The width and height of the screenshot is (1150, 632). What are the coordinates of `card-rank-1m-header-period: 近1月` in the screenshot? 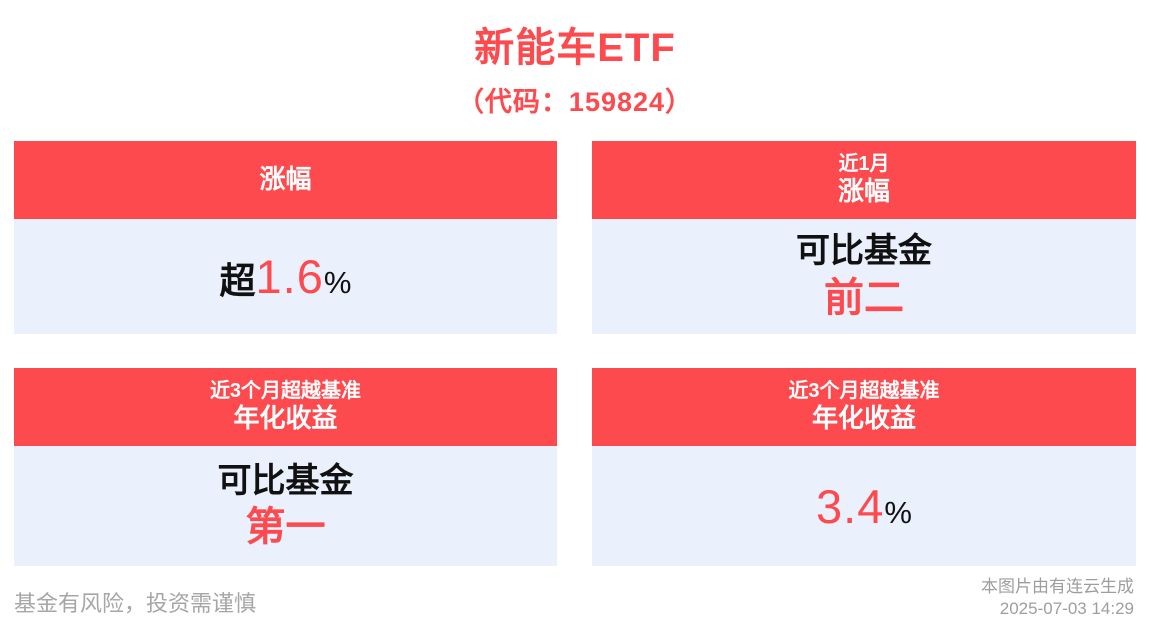 It's located at (864, 164).